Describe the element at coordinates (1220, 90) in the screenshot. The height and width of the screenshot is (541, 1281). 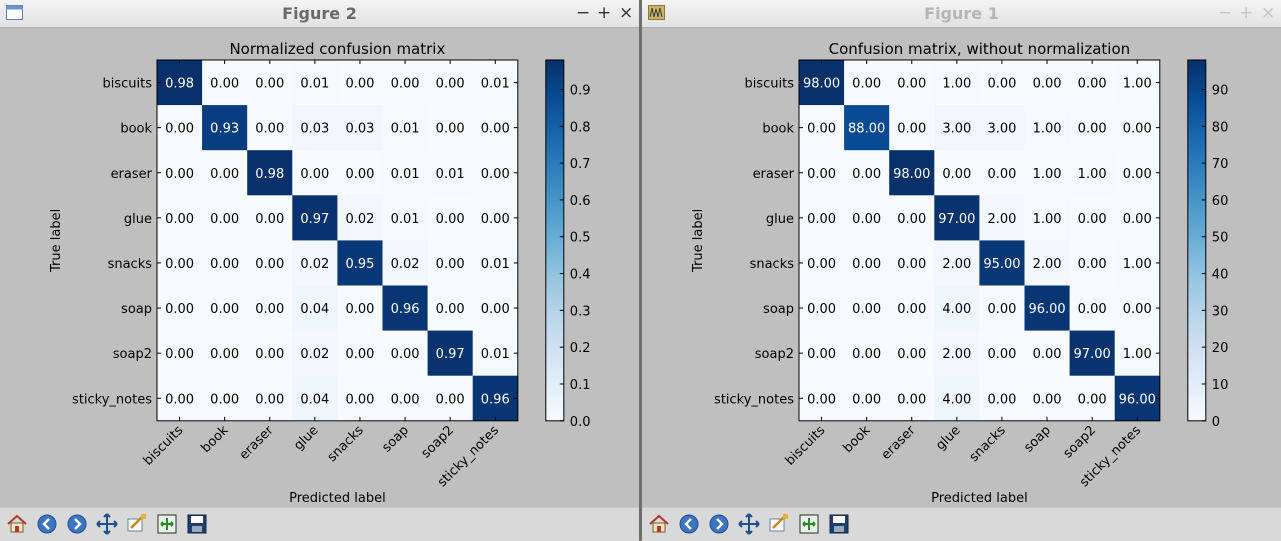
I see `colorbar-tick-label: 90` at that location.